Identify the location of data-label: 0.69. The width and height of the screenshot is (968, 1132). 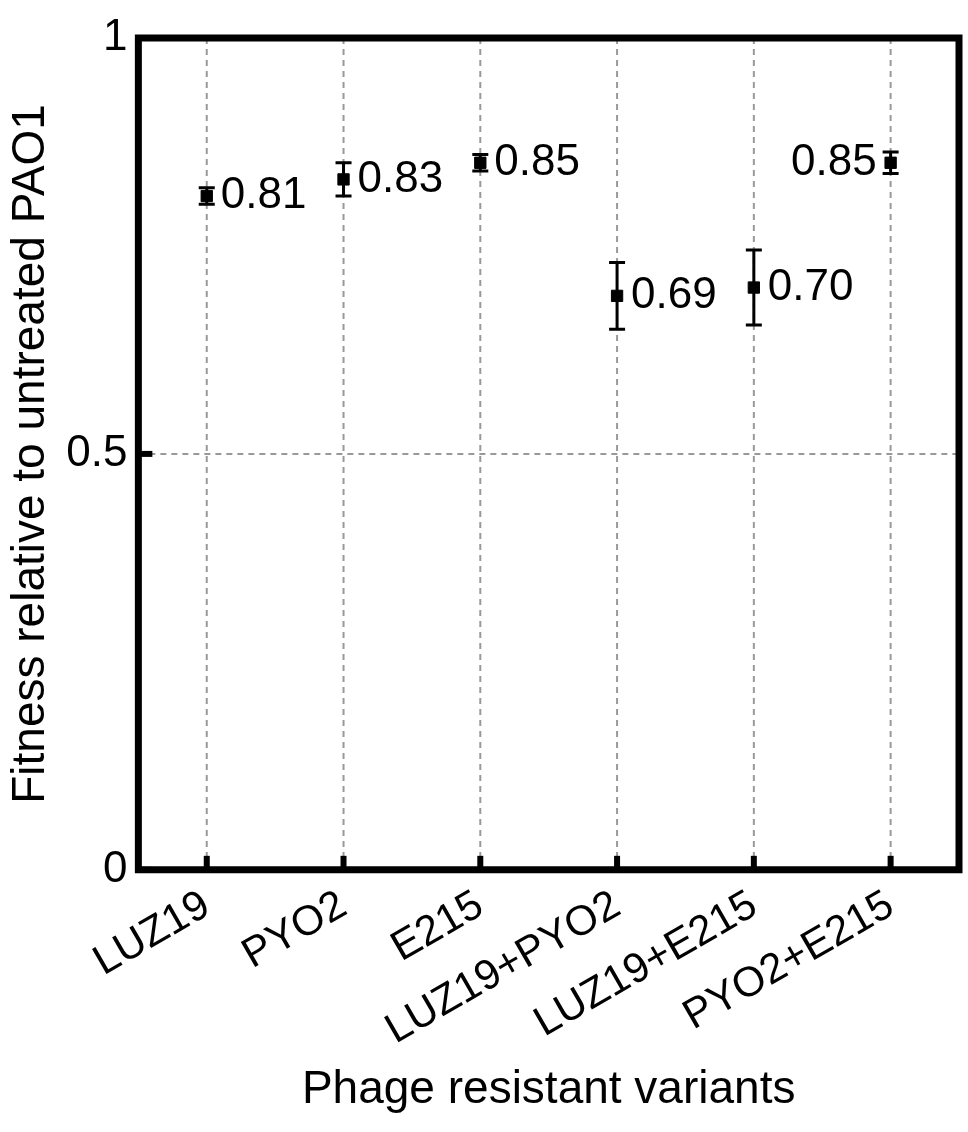
(674, 293).